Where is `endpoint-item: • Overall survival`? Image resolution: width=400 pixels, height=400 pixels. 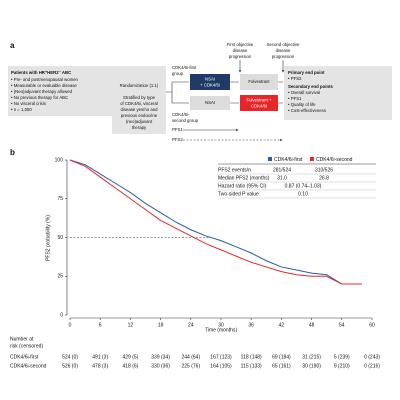
endpoint-item: • Overall survival is located at coordinates (304, 92).